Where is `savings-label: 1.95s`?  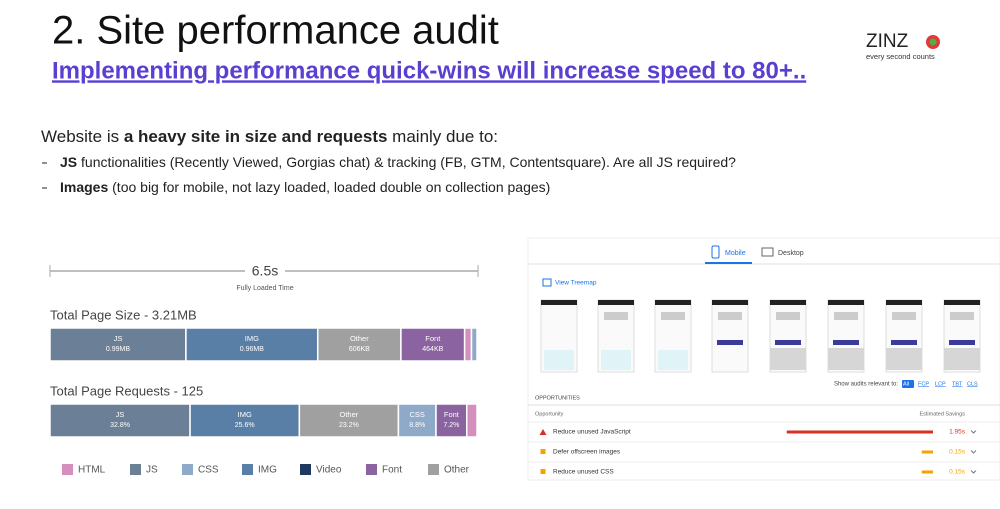 savings-label: 1.95s is located at coordinates (957, 432).